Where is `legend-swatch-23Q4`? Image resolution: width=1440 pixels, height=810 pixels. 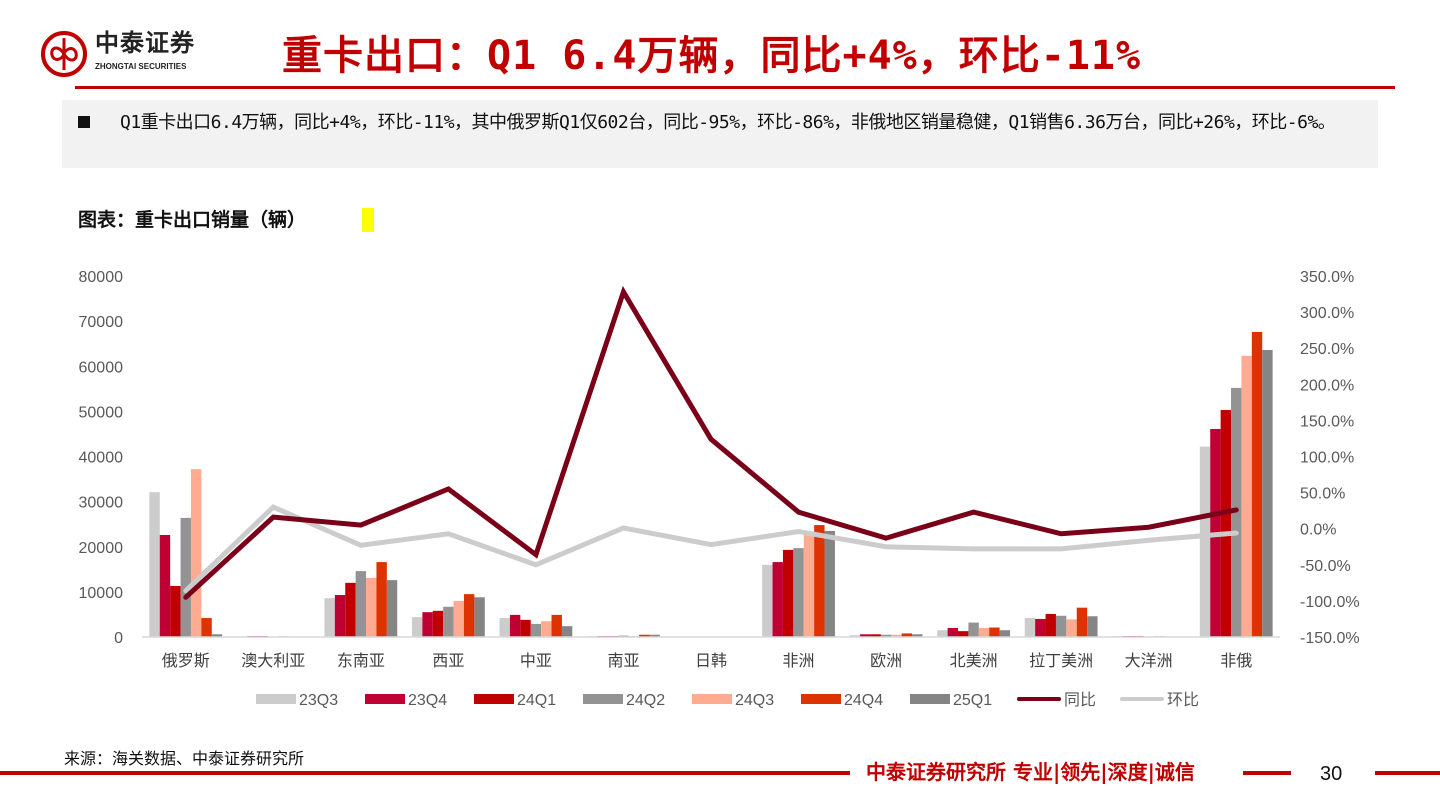
legend-swatch-23Q4 is located at coordinates (385, 699).